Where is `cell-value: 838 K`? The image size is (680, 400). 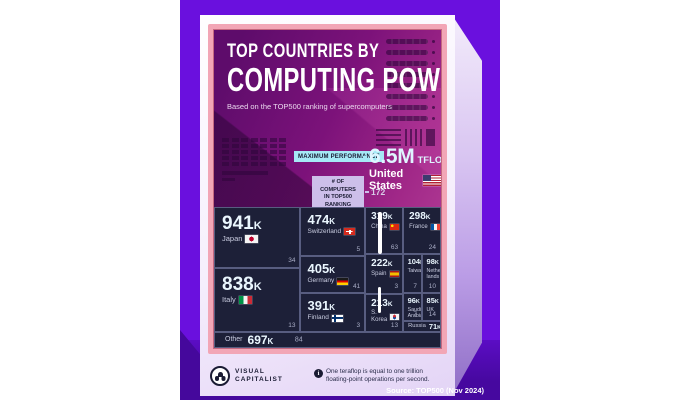 cell-value: 838 K is located at coordinates (242, 284).